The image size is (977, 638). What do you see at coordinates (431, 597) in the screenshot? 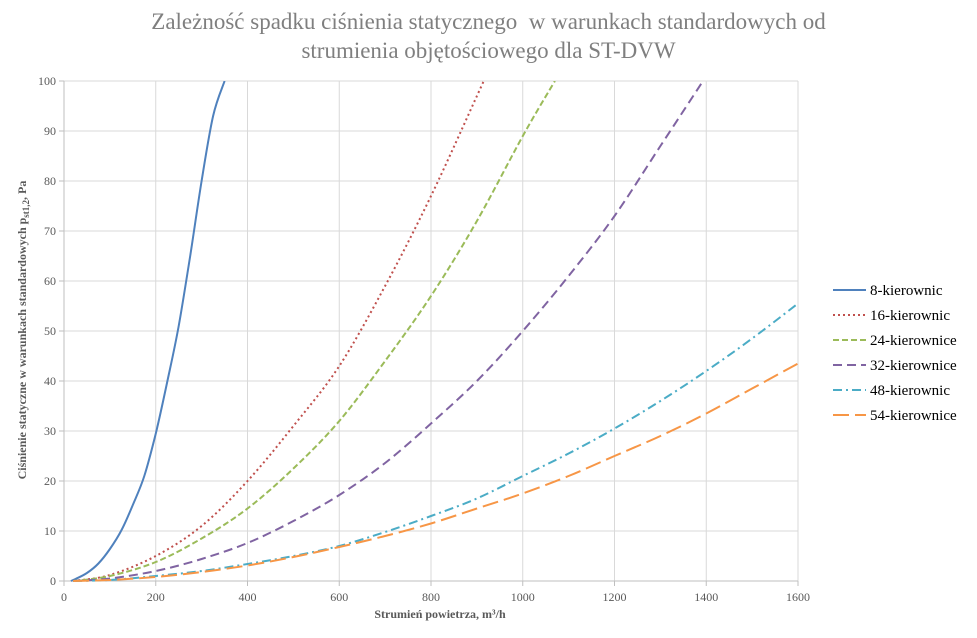
I see `x-tick-label: 800` at bounding box center [431, 597].